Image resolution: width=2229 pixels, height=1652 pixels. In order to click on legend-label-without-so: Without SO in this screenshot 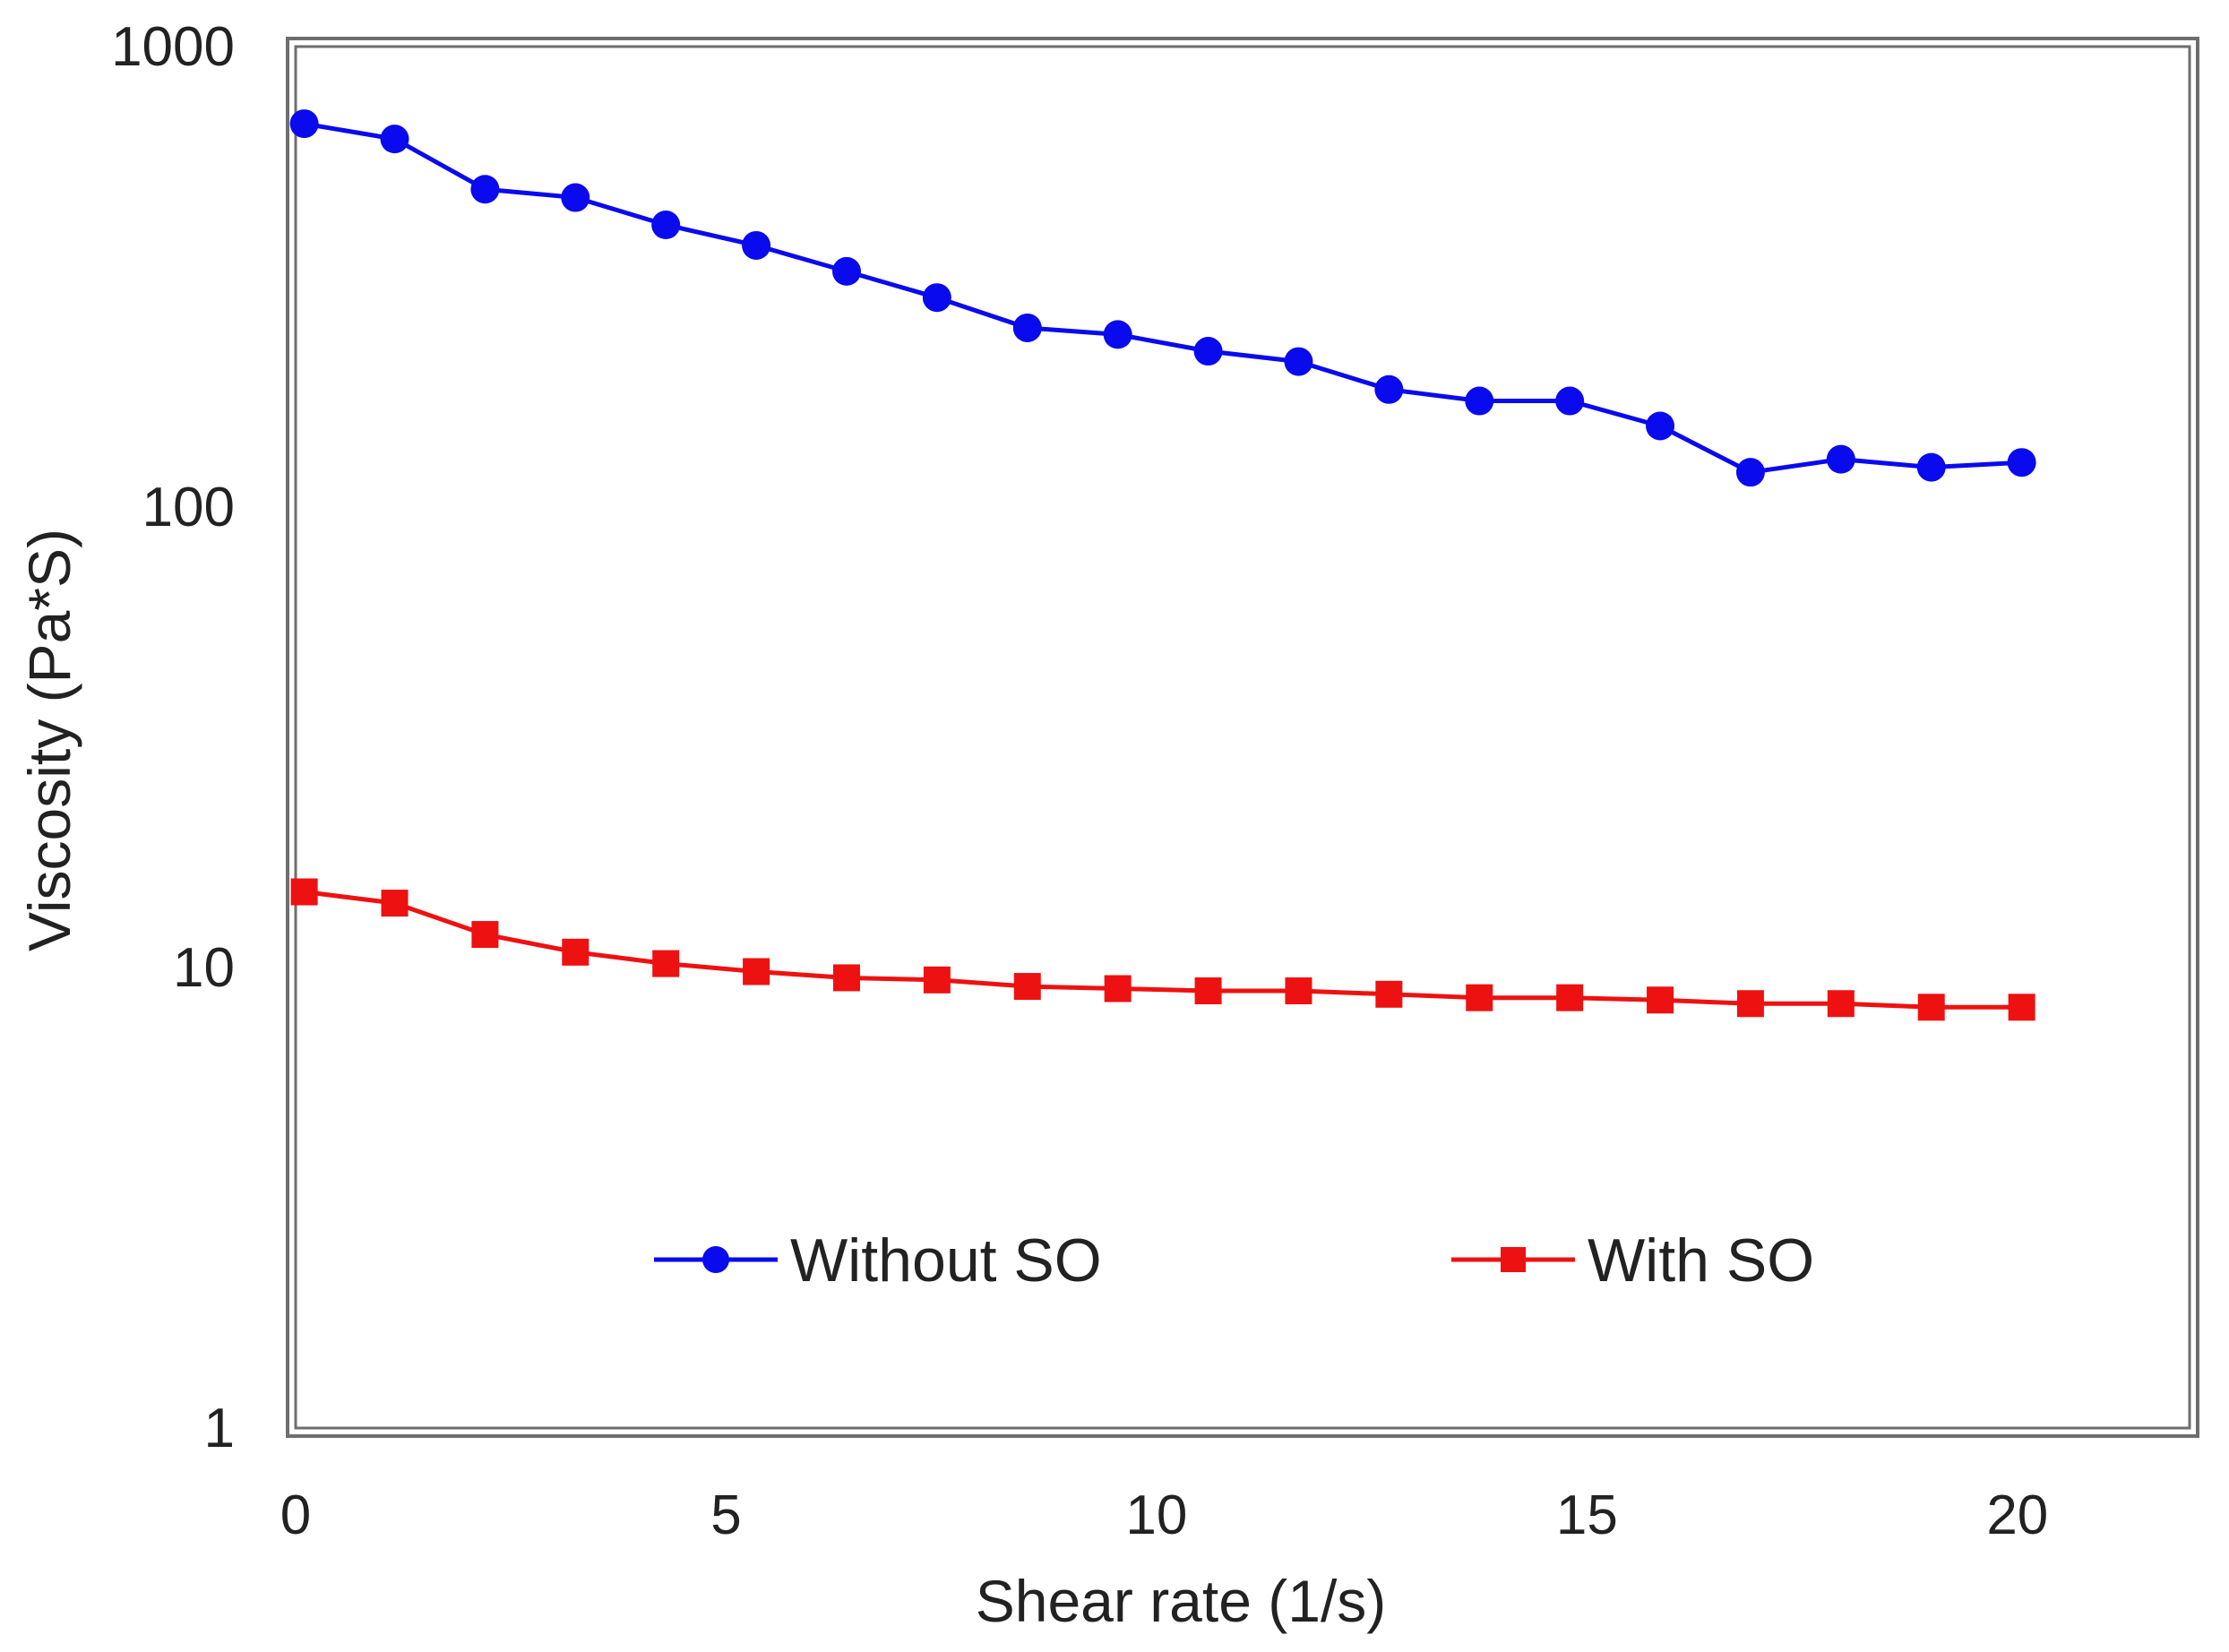, I will do `click(946, 1260)`.